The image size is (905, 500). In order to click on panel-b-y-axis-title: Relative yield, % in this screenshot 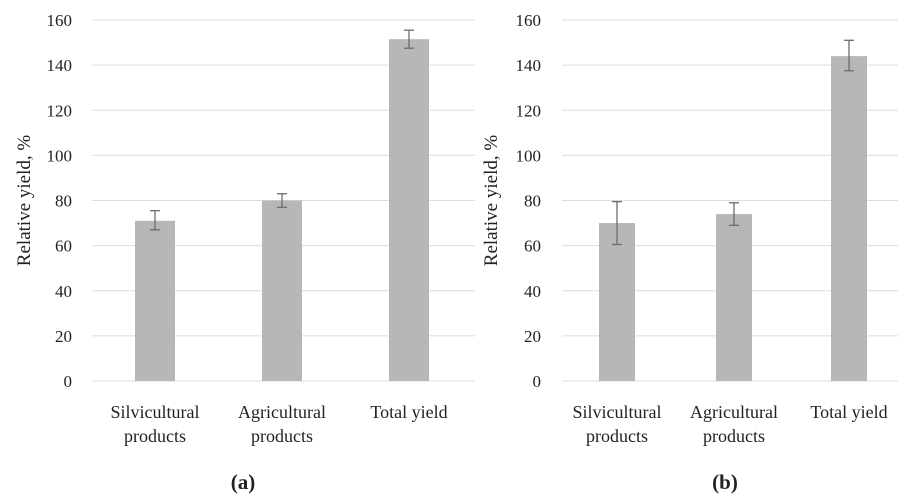, I will do `click(491, 201)`.